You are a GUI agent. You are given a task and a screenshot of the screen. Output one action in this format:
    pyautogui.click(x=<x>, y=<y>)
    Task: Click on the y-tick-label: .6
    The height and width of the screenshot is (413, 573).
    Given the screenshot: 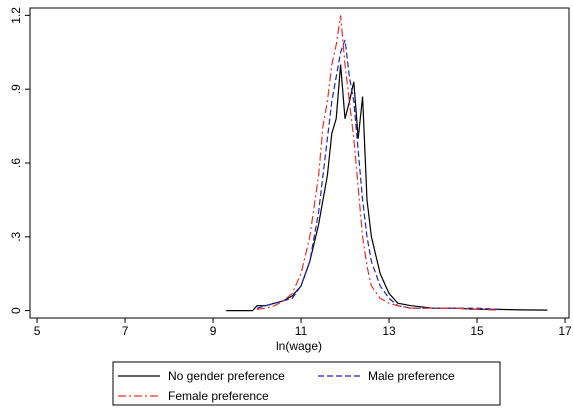 What is the action you would take?
    pyautogui.click(x=16, y=163)
    